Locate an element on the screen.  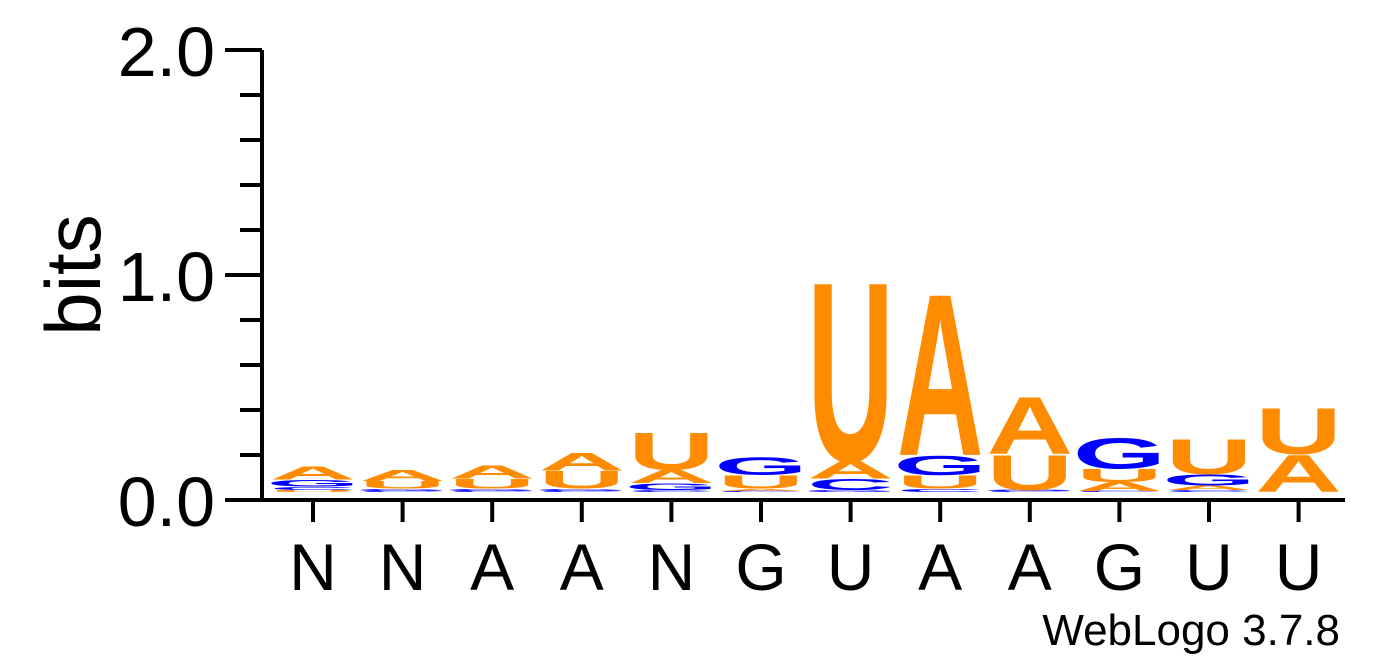
y-tick-label: 1.0 is located at coordinates (166, 277).